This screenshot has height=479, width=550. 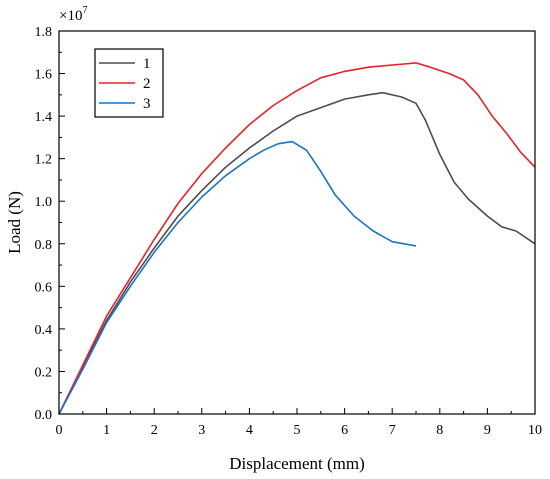 What do you see at coordinates (44, 245) in the screenshot?
I see `y-tick-label: 0.8` at bounding box center [44, 245].